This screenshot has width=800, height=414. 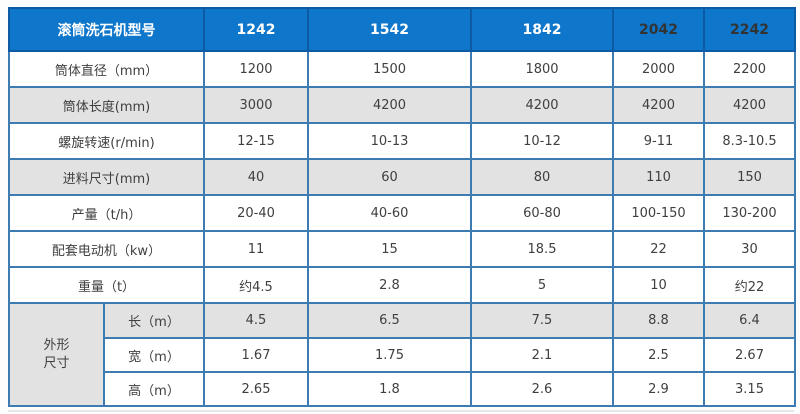 I want to click on value-cell: 1.8, so click(x=389, y=389).